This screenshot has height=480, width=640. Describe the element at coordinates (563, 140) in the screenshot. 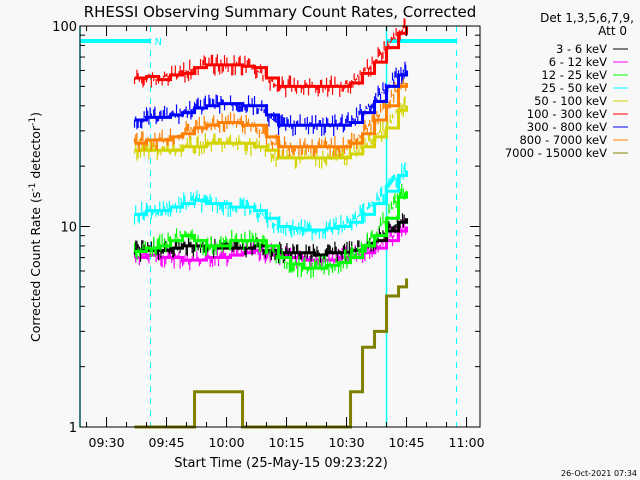

I see `legend-label: 800 - 7000 keV` at that location.